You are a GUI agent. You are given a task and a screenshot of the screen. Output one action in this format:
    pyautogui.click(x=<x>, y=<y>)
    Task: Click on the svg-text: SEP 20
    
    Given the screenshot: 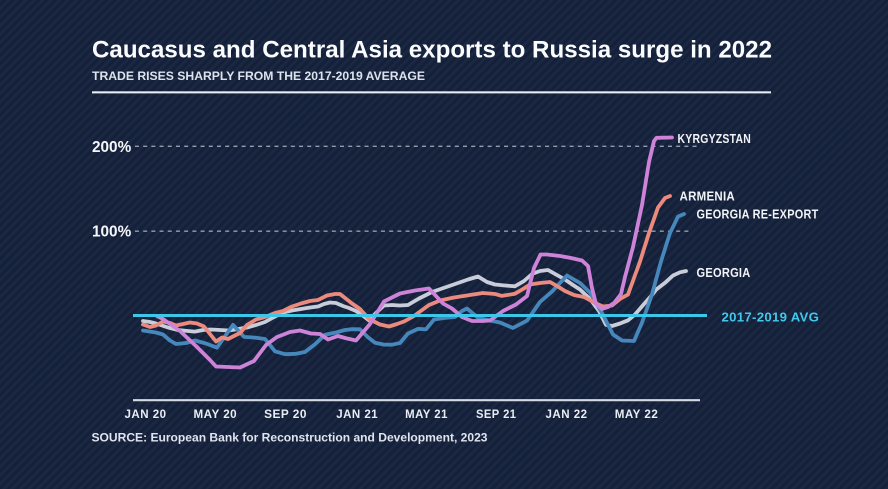 What is the action you would take?
    pyautogui.click(x=285, y=414)
    